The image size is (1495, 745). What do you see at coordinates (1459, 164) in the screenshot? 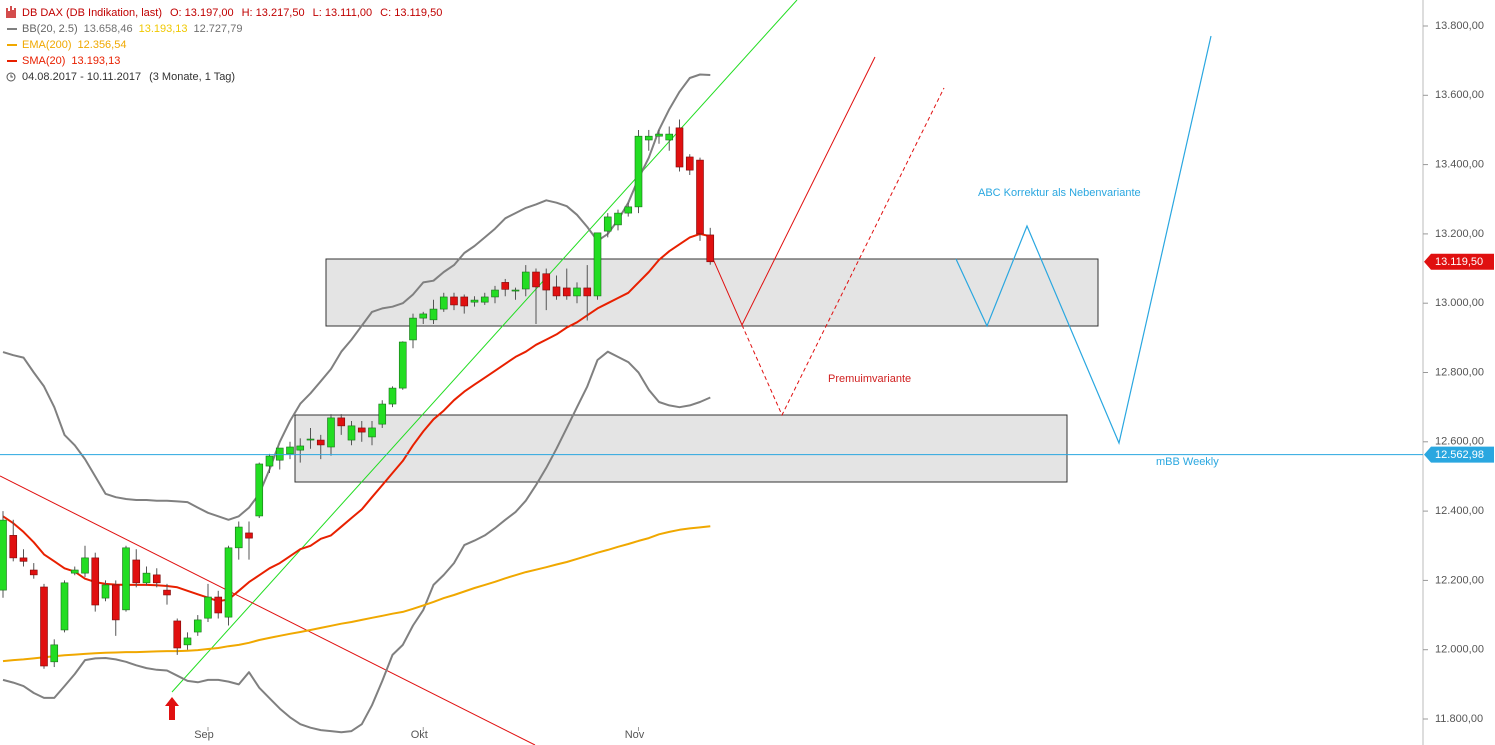
I see `y-tick-label: 13.400,00` at bounding box center [1459, 164].